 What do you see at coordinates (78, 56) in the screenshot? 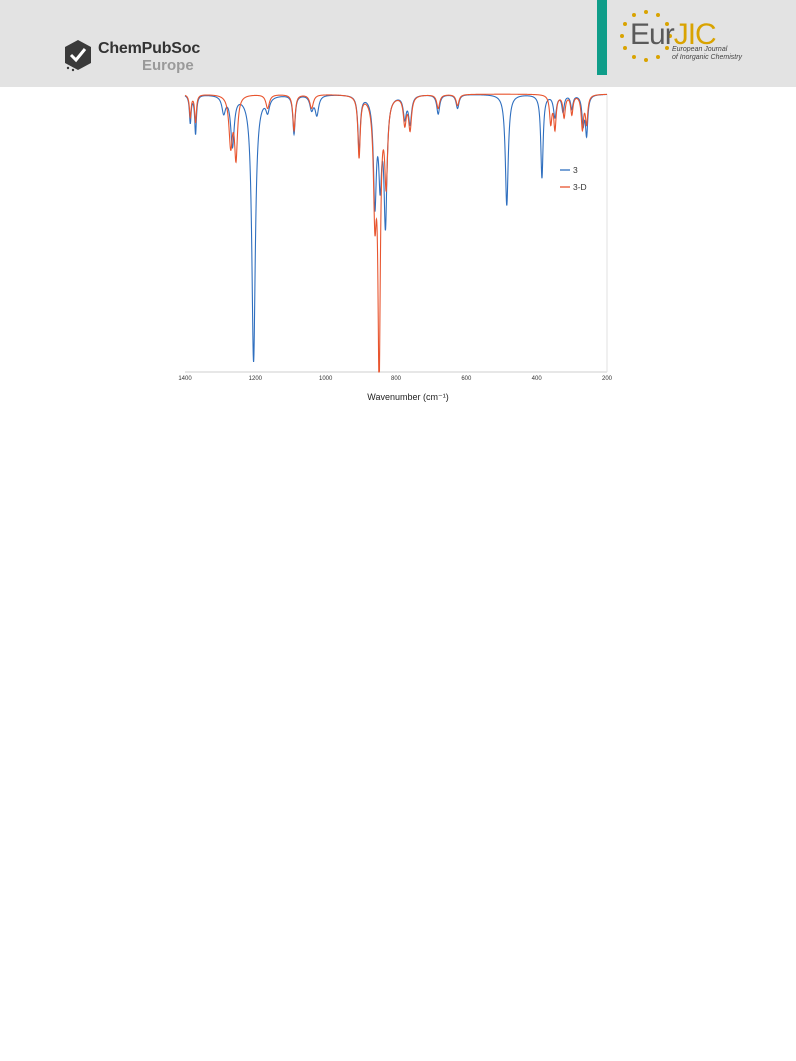
I see `publisher-emblem-icon` at bounding box center [78, 56].